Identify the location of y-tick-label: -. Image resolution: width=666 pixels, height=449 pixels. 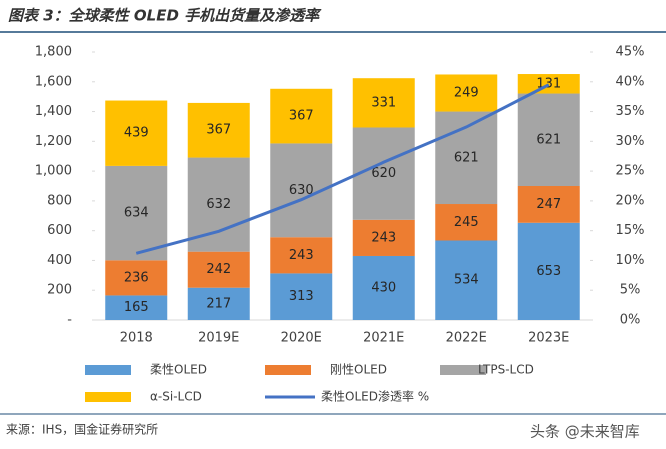
(69, 320).